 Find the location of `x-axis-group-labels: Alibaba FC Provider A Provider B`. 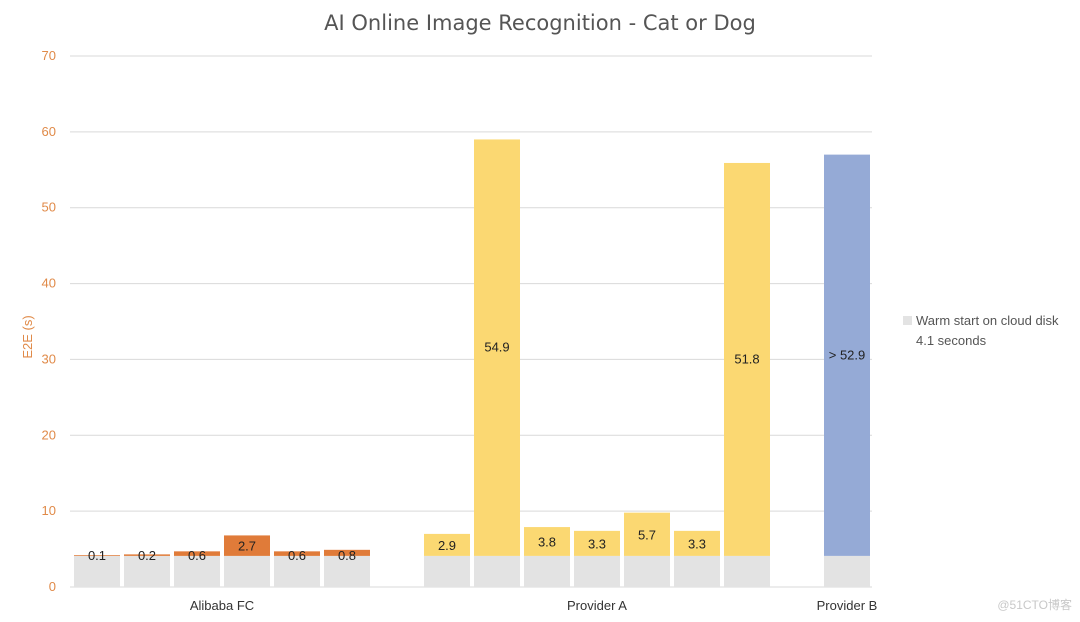

x-axis-group-labels: Alibaba FC Provider A Provider B is located at coordinates (534, 605).